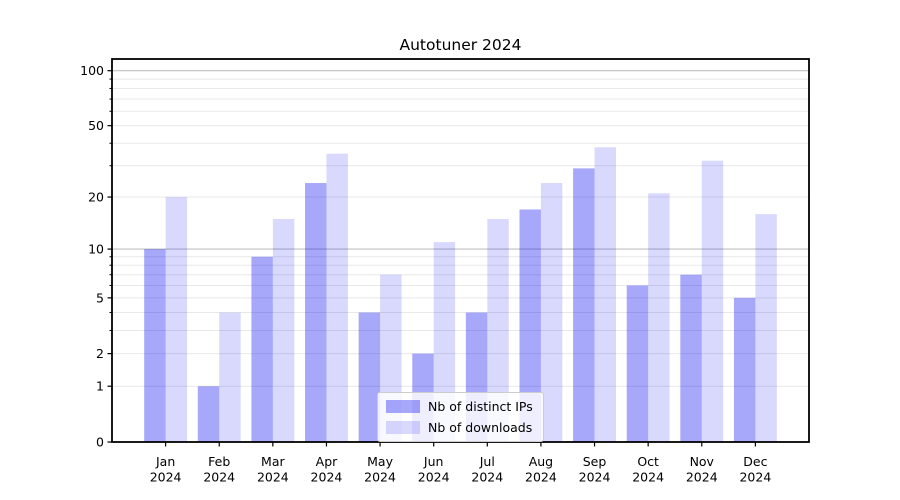 This screenshot has height=500, width=900. I want to click on bar-downloads-oct, so click(659, 317).